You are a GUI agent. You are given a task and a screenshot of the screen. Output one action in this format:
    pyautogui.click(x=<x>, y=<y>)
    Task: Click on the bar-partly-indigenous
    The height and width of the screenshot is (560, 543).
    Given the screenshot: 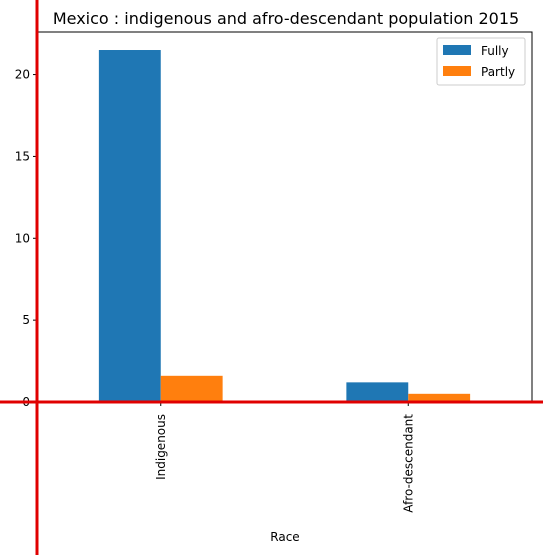 What is the action you would take?
    pyautogui.click(x=191, y=388)
    